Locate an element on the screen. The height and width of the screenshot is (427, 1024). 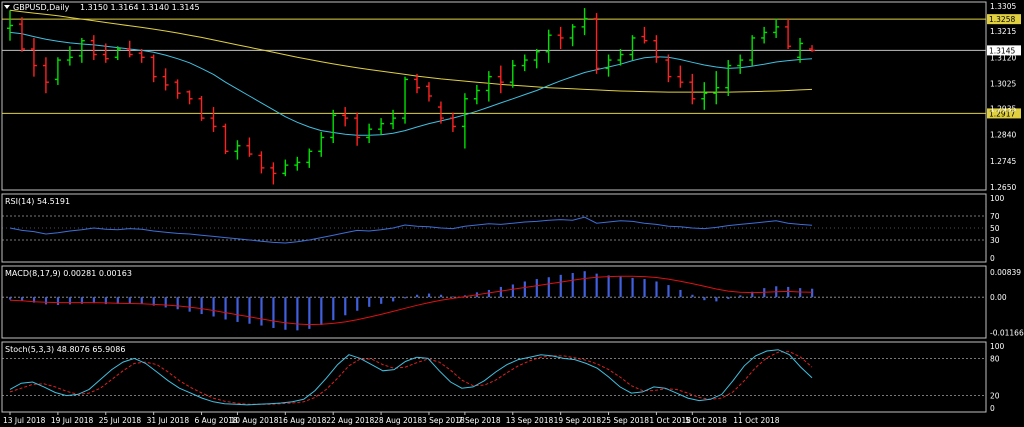
time-axis-label: 6 Aug 2018 is located at coordinates (216, 420).